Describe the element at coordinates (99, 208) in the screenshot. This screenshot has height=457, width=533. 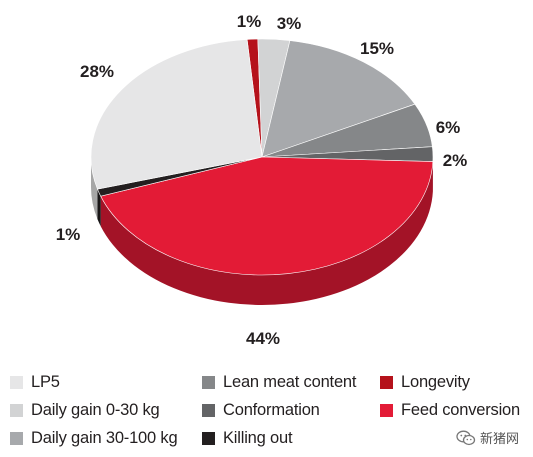
I see `pie-side-killing-out` at that location.